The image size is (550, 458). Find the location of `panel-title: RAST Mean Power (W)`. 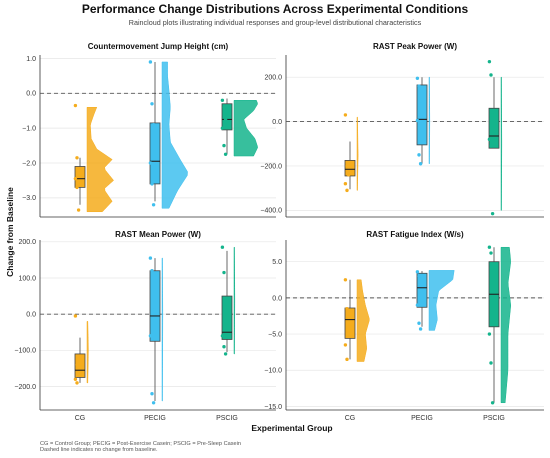

panel-title: RAST Mean Power (W) is located at coordinates (158, 234).